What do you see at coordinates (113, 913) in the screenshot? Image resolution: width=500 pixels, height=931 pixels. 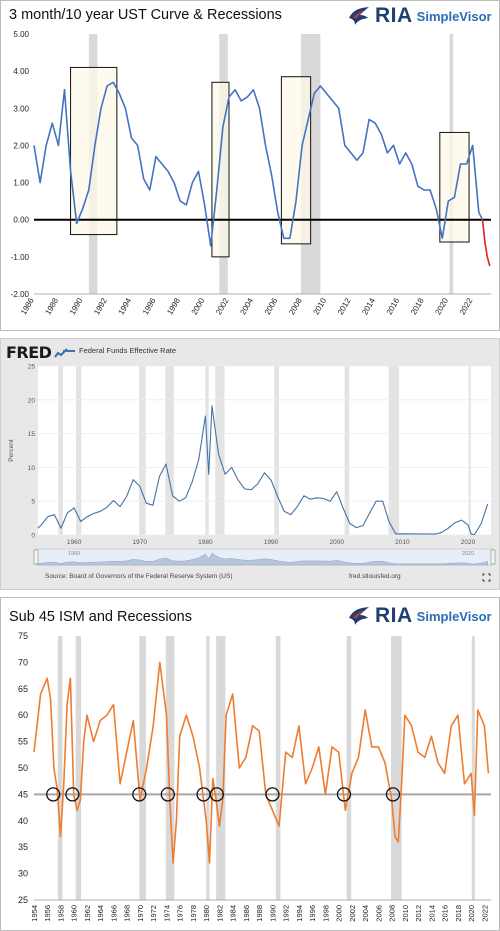 I see `x-tick-label: 1966` at bounding box center [113, 913].